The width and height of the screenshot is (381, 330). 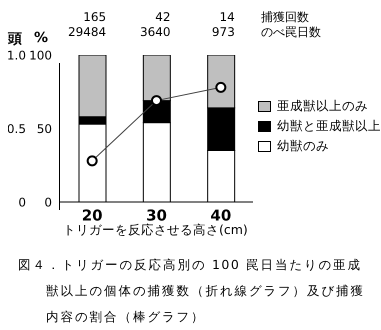 I want to click on text: 165, so click(x=94, y=17).